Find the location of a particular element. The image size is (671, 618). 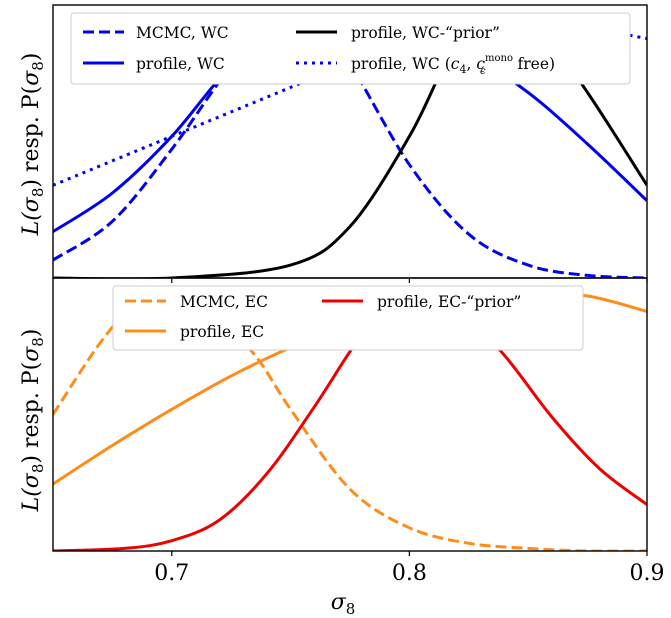

legend-label-mcmc-wc: MCMC, WC is located at coordinates (182, 33).